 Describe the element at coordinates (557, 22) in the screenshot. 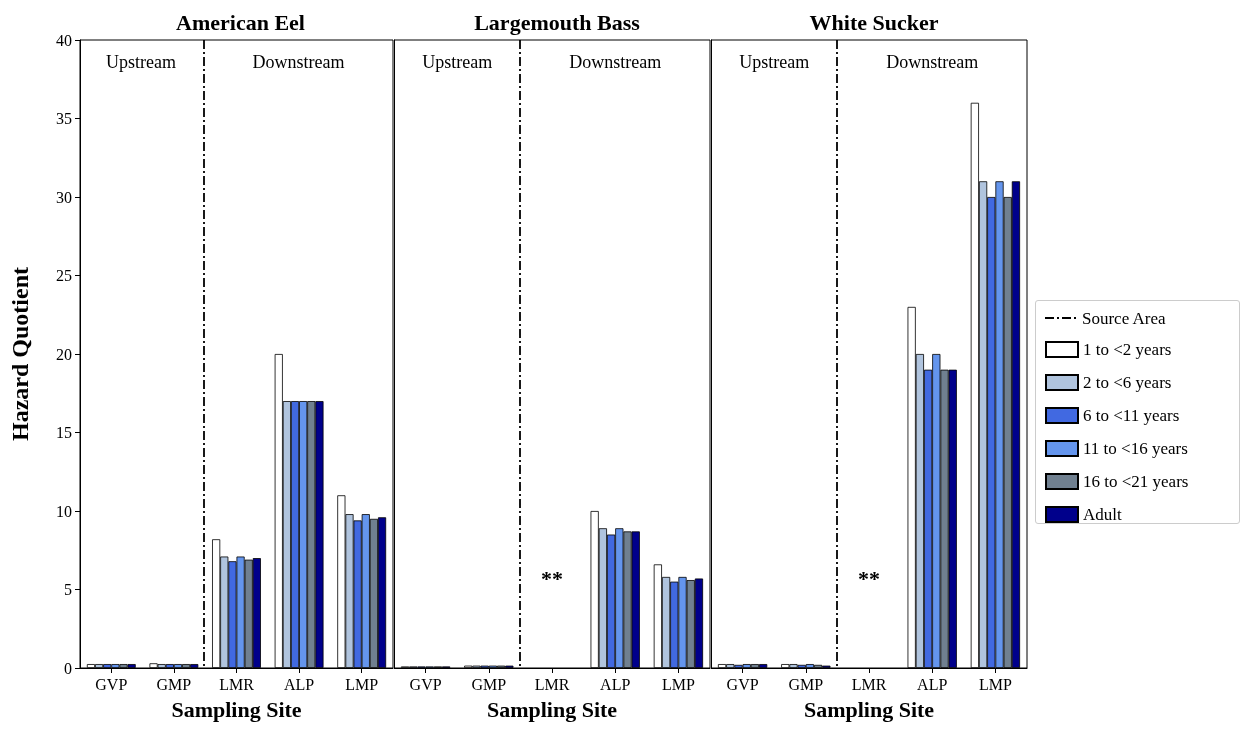

I see `chart-title: Largemouth Bass` at that location.